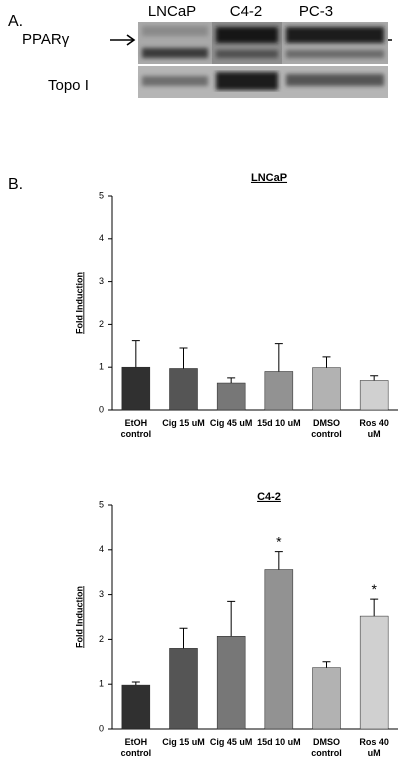 The image size is (400, 763). What do you see at coordinates (15, 21) in the screenshot?
I see `panel-label: A.` at bounding box center [15, 21].